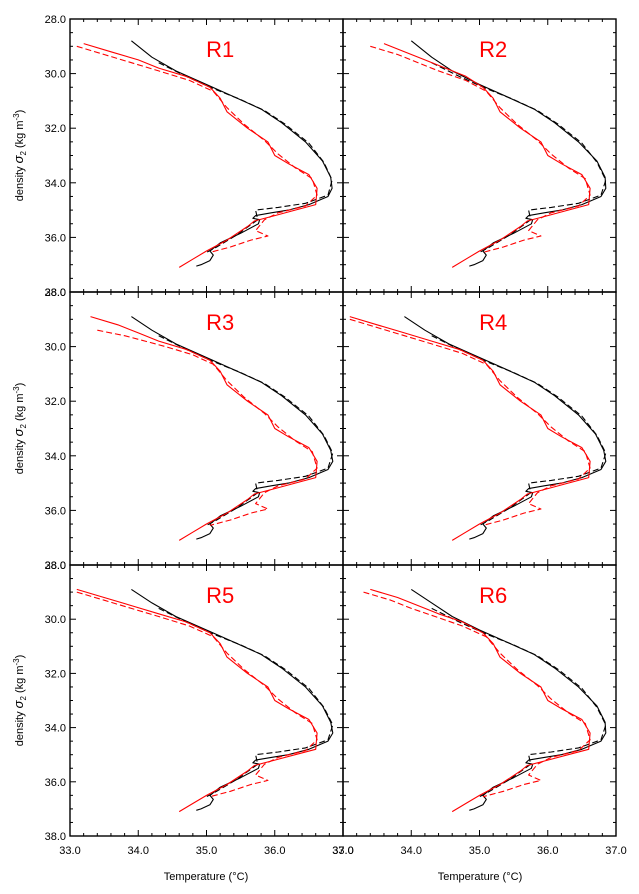  I want to click on x-axis-label-right: Temperature (°C), so click(480, 877).